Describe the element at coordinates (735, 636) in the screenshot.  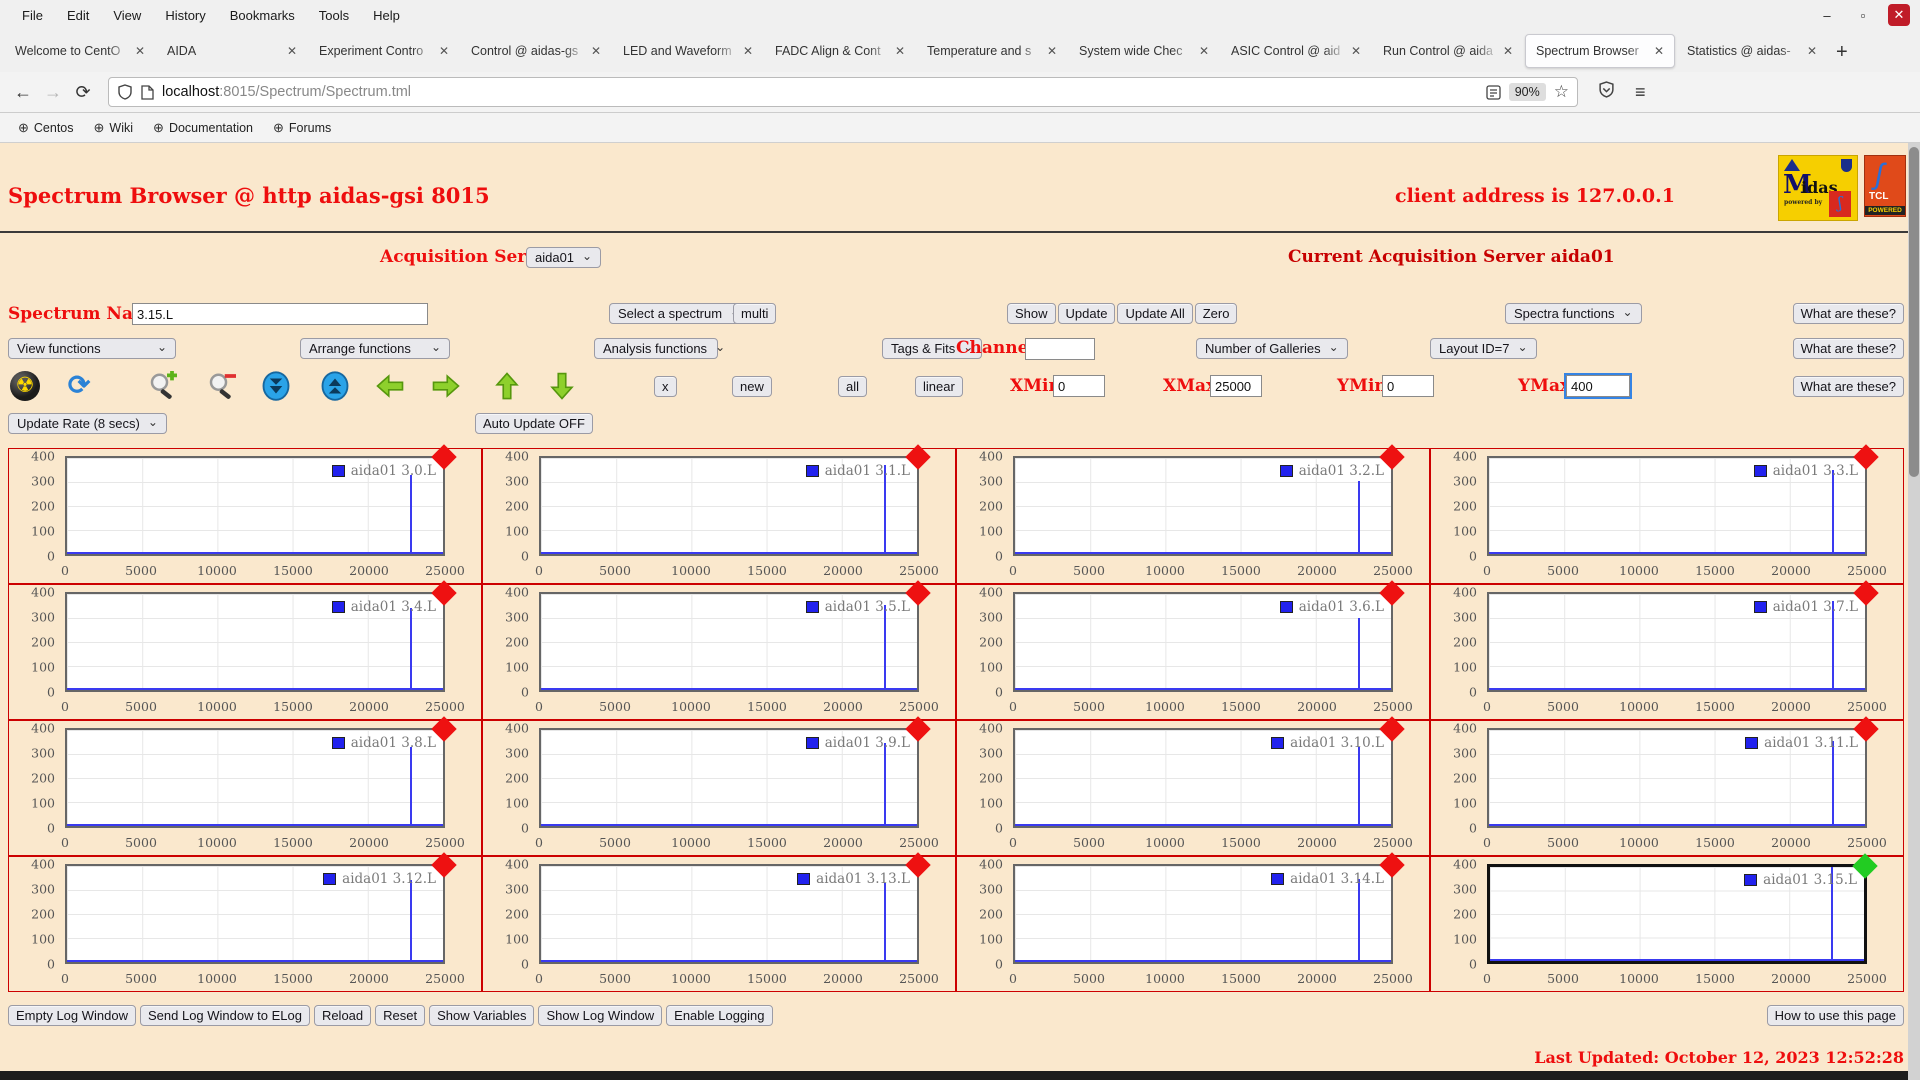
I see `plot-area: aida01 3.5.L` at that location.